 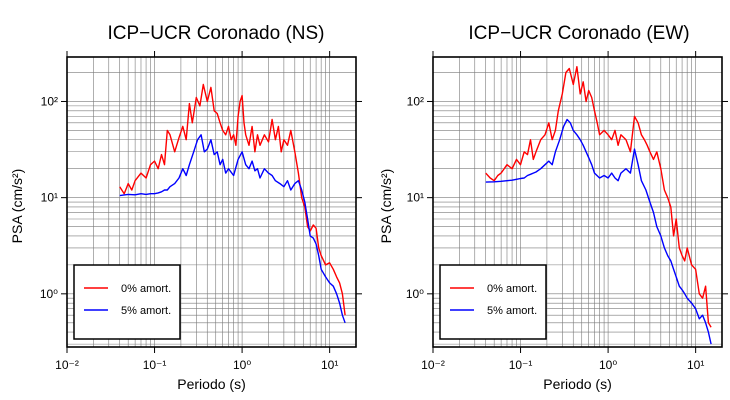 What do you see at coordinates (216, 33) in the screenshot?
I see `chart-title: ICP−UCR Coronado (NS)` at bounding box center [216, 33].